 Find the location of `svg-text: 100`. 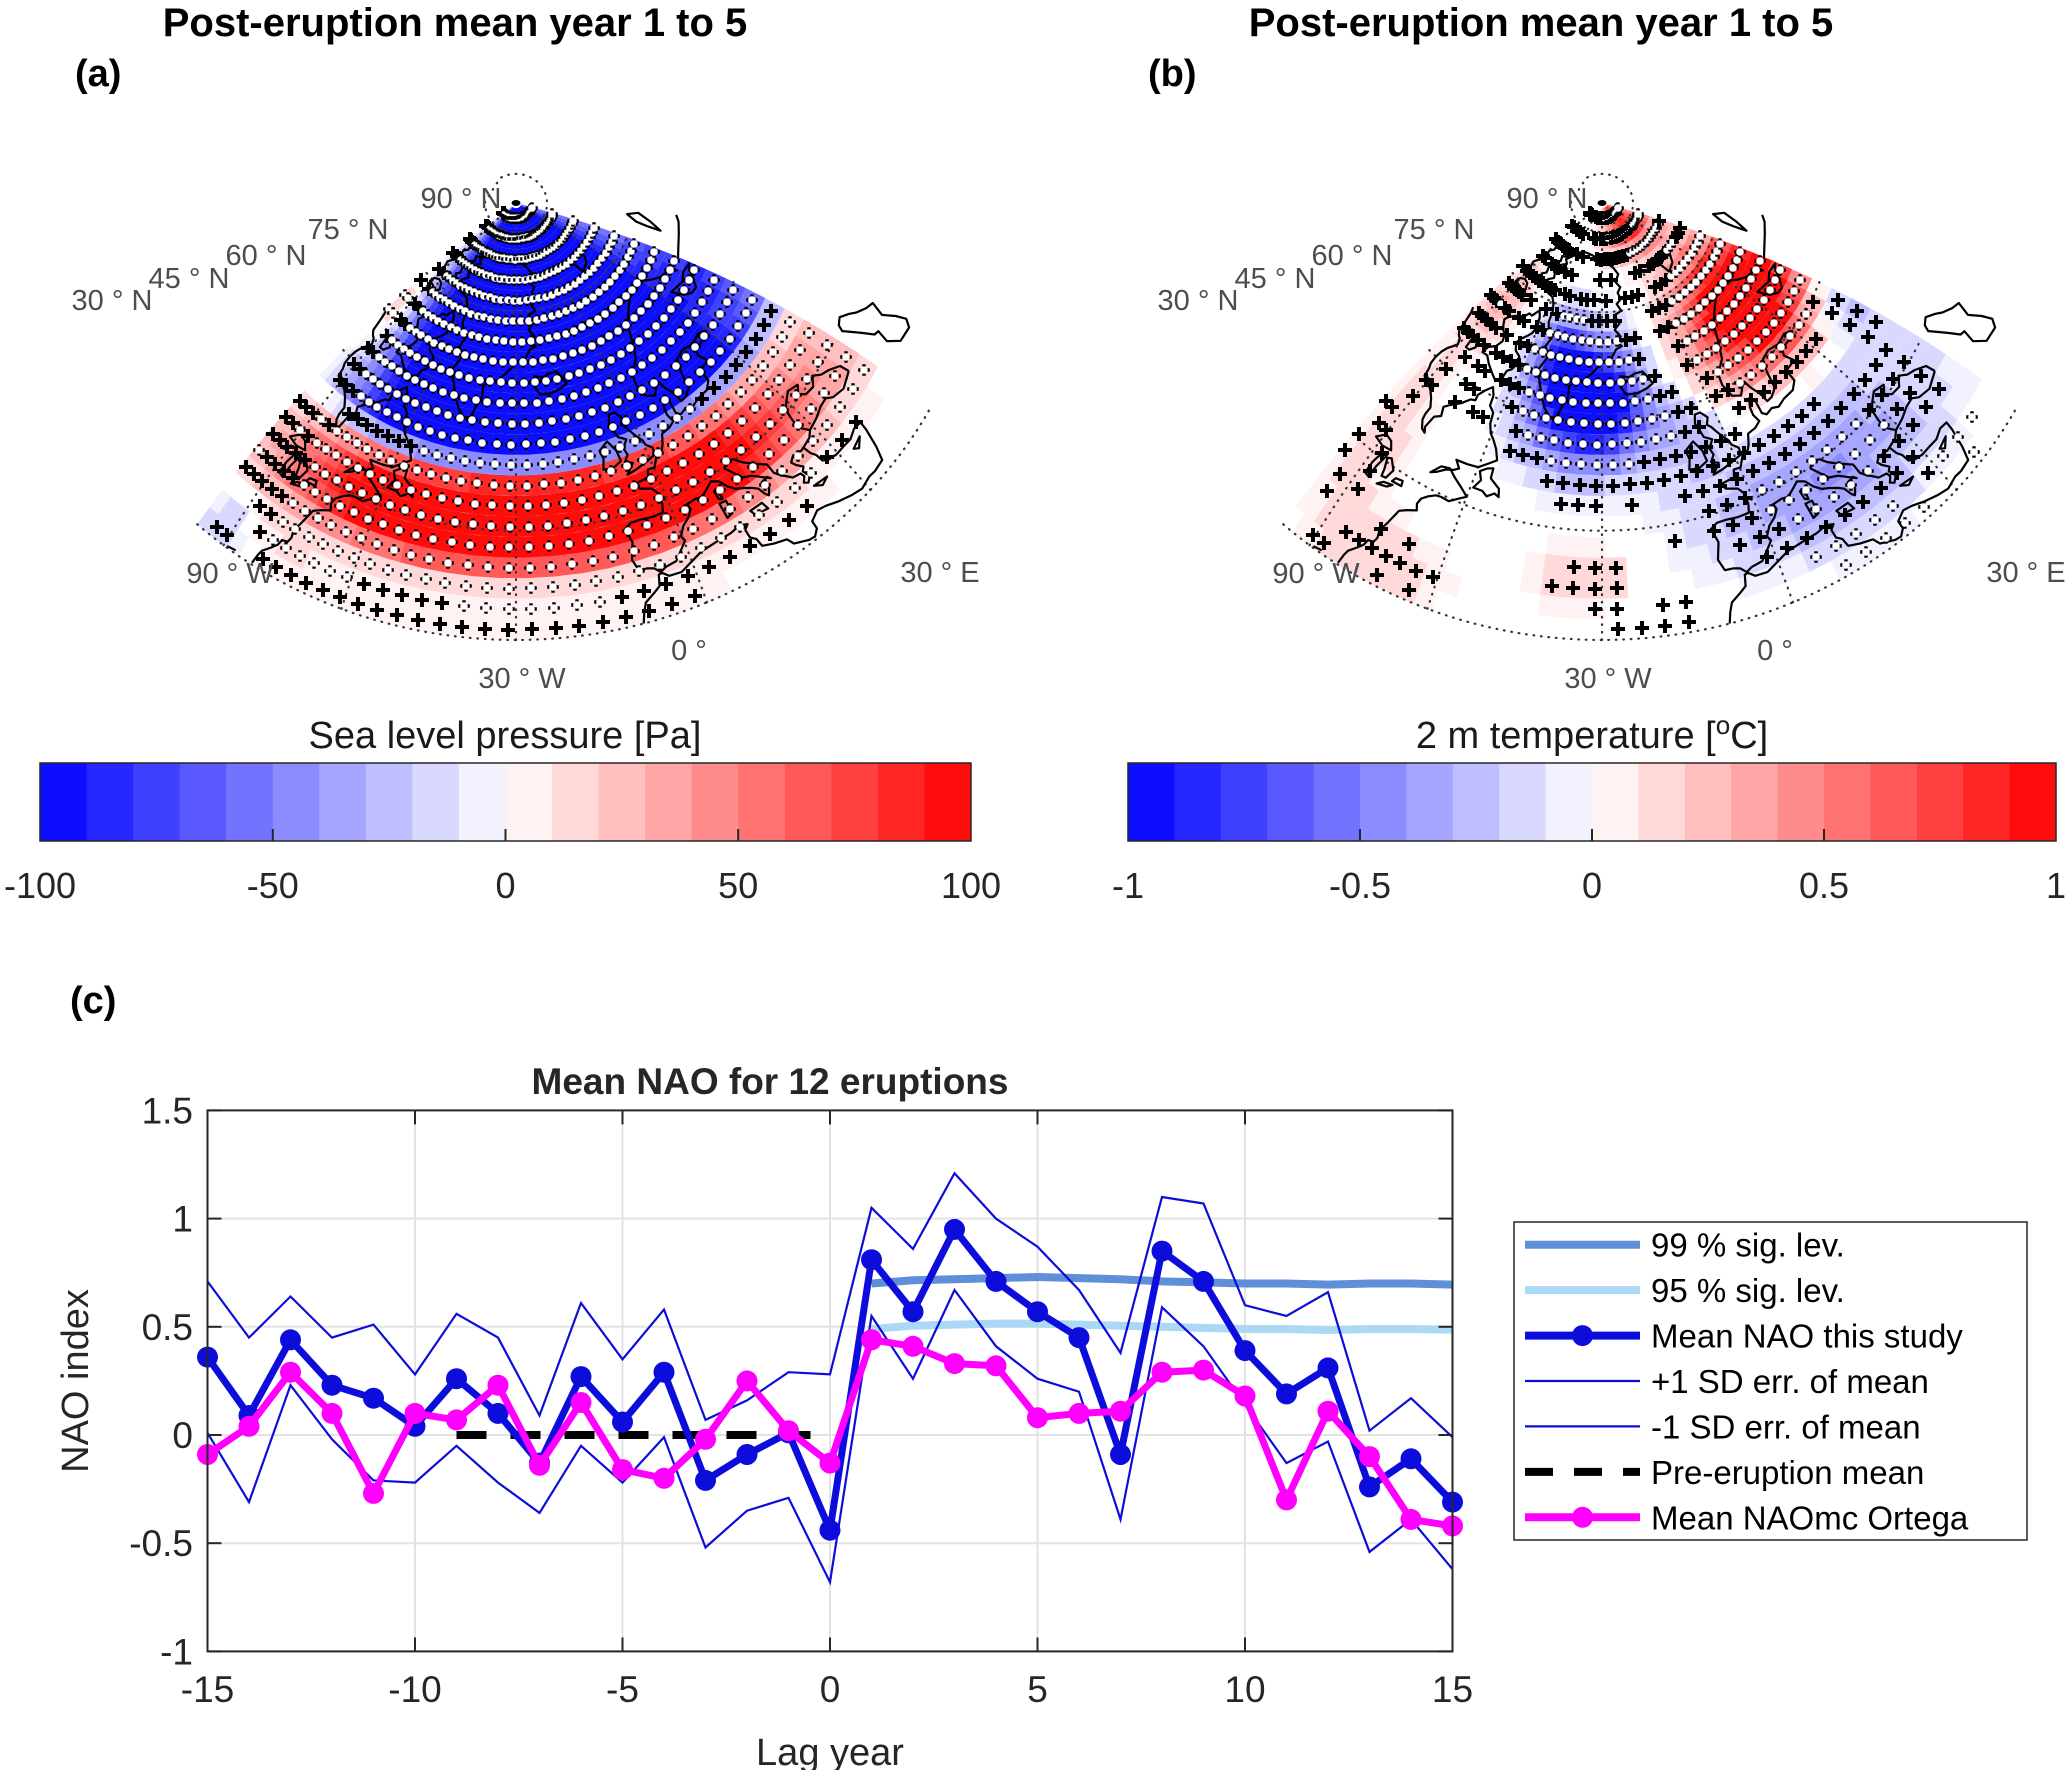

svg-text: 100 is located at coordinates (971, 885).